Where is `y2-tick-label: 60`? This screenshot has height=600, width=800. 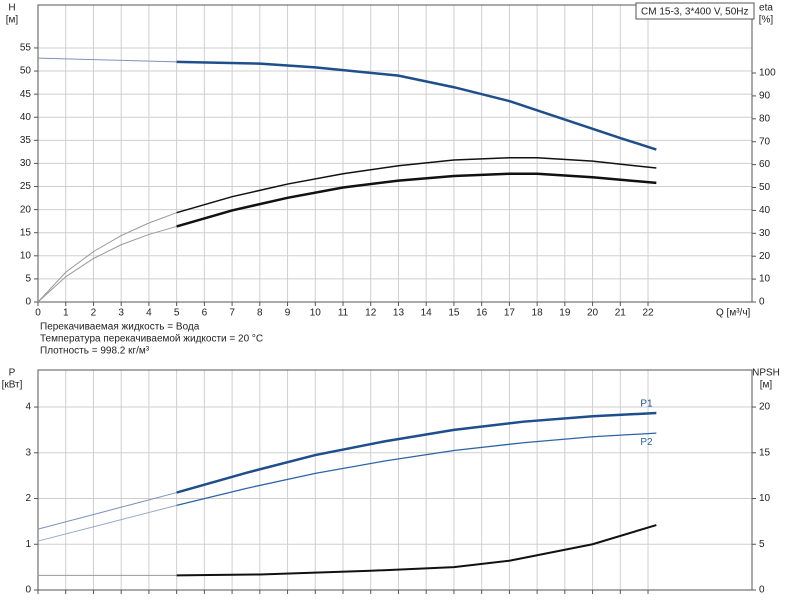
y2-tick-label: 60 is located at coordinates (765, 164).